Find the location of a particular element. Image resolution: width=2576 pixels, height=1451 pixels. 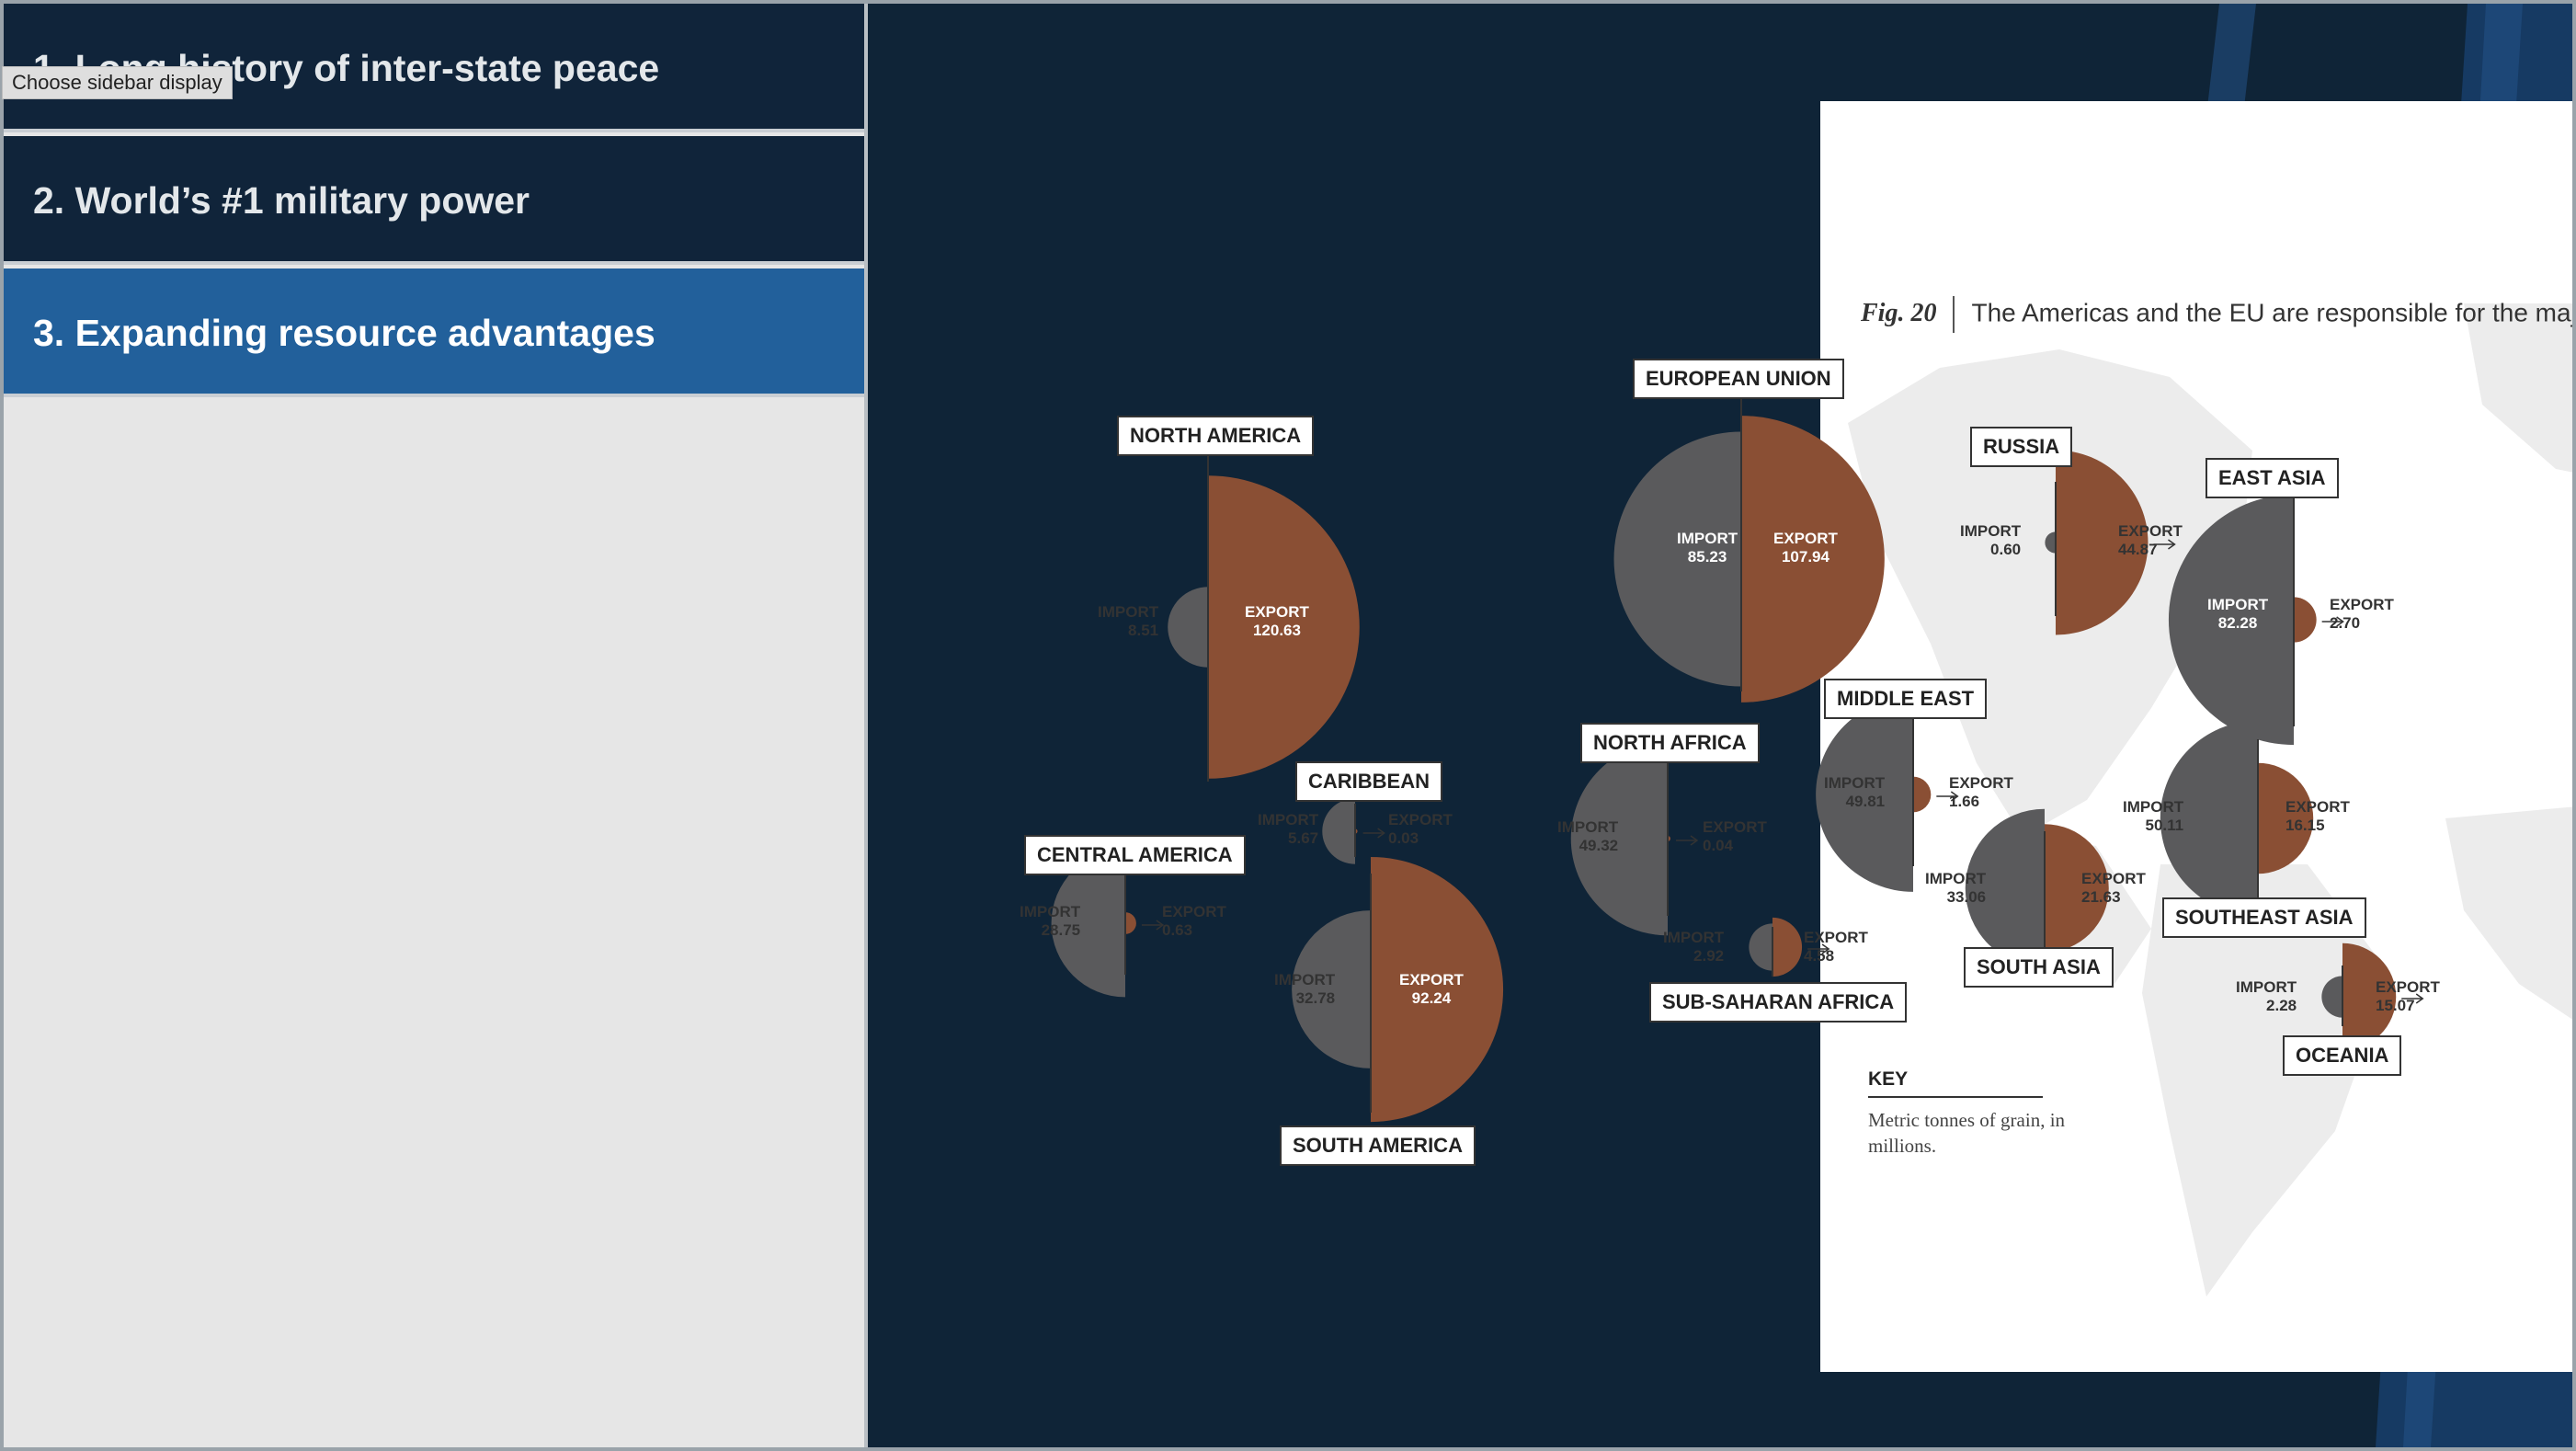

north-africa-export: EXPORT 0.04 is located at coordinates (1735, 836).